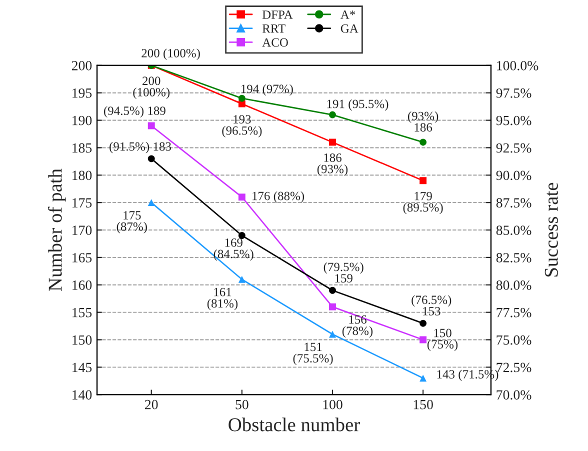 The height and width of the screenshot is (451, 588). What do you see at coordinates (82, 313) in the screenshot?
I see `y-tick-label: 155` at bounding box center [82, 313].